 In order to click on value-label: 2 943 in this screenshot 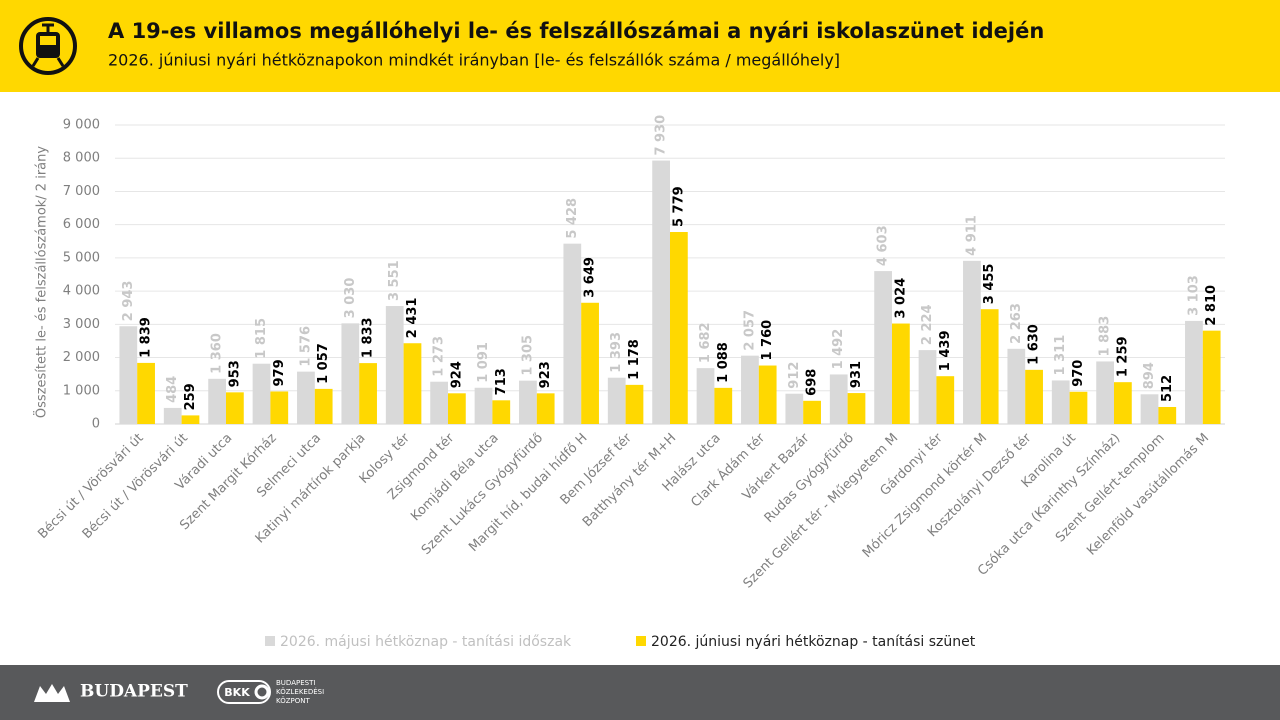, I will do `click(128, 301)`.